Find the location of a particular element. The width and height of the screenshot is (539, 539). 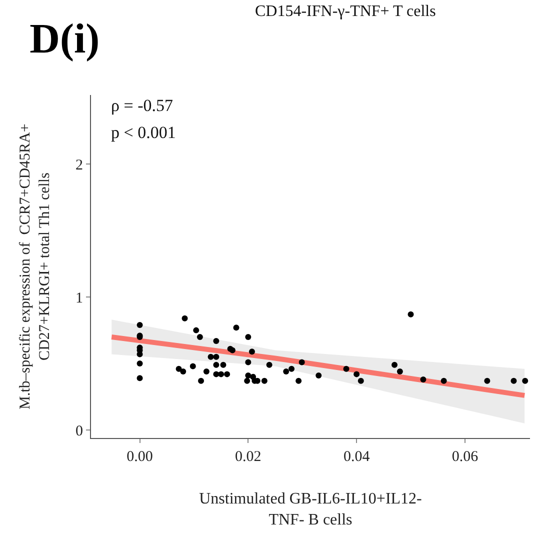

chart-title: D(i) is located at coordinates (65, 39).